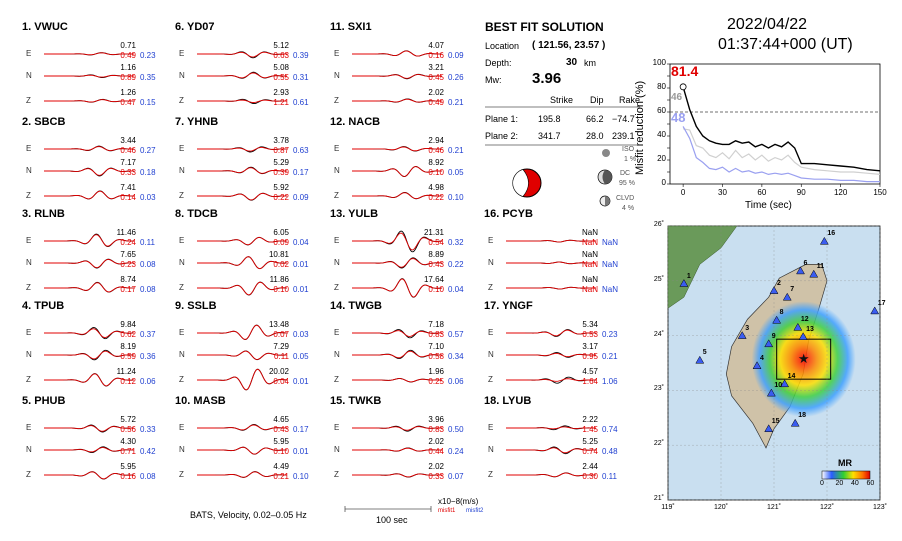  What do you see at coordinates (590, 441) in the screenshot?
I see `amplitude-value: 5.25` at bounding box center [590, 441].